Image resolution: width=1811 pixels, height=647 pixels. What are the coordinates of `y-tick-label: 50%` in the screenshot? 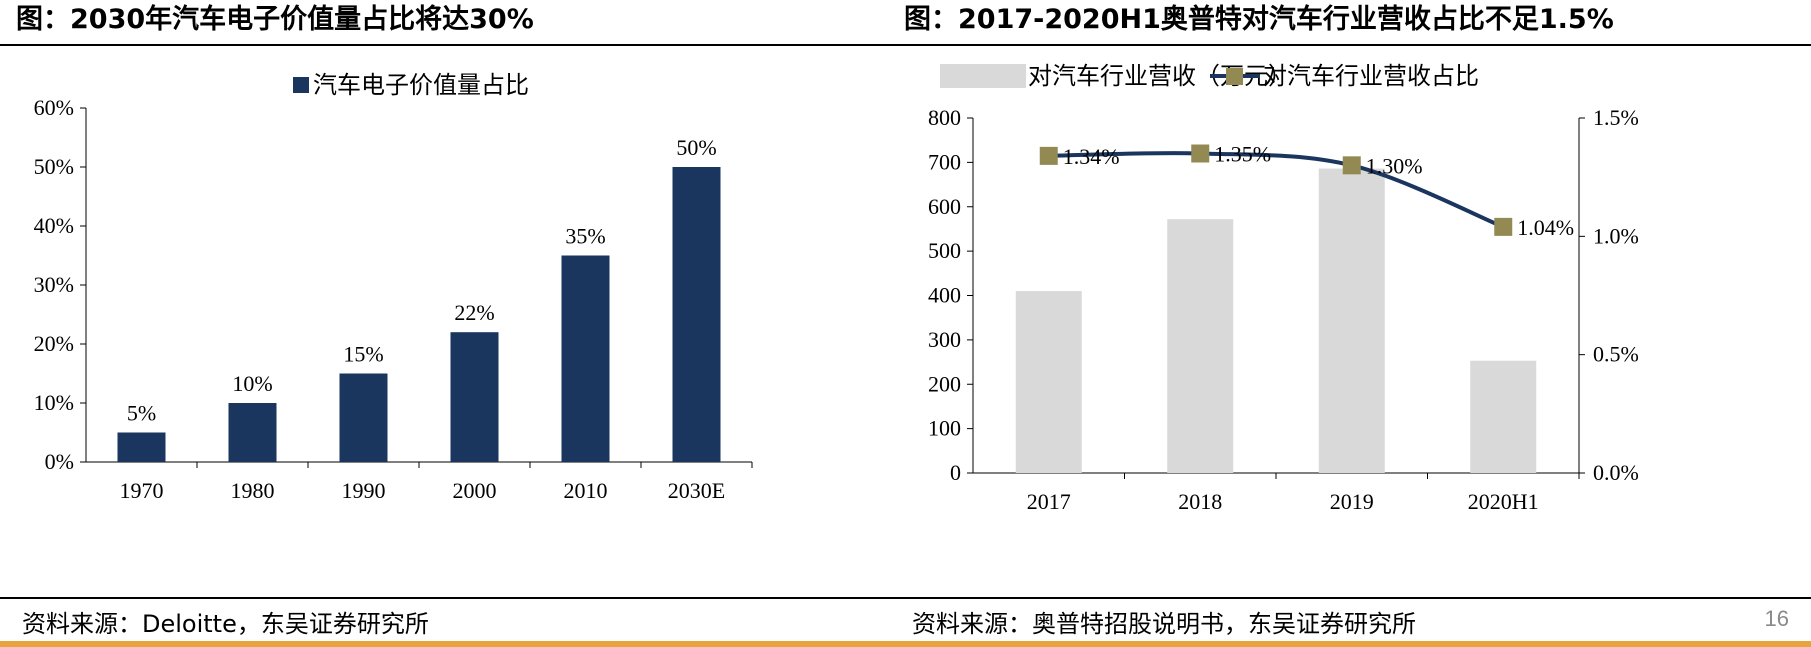 It's located at (54, 166).